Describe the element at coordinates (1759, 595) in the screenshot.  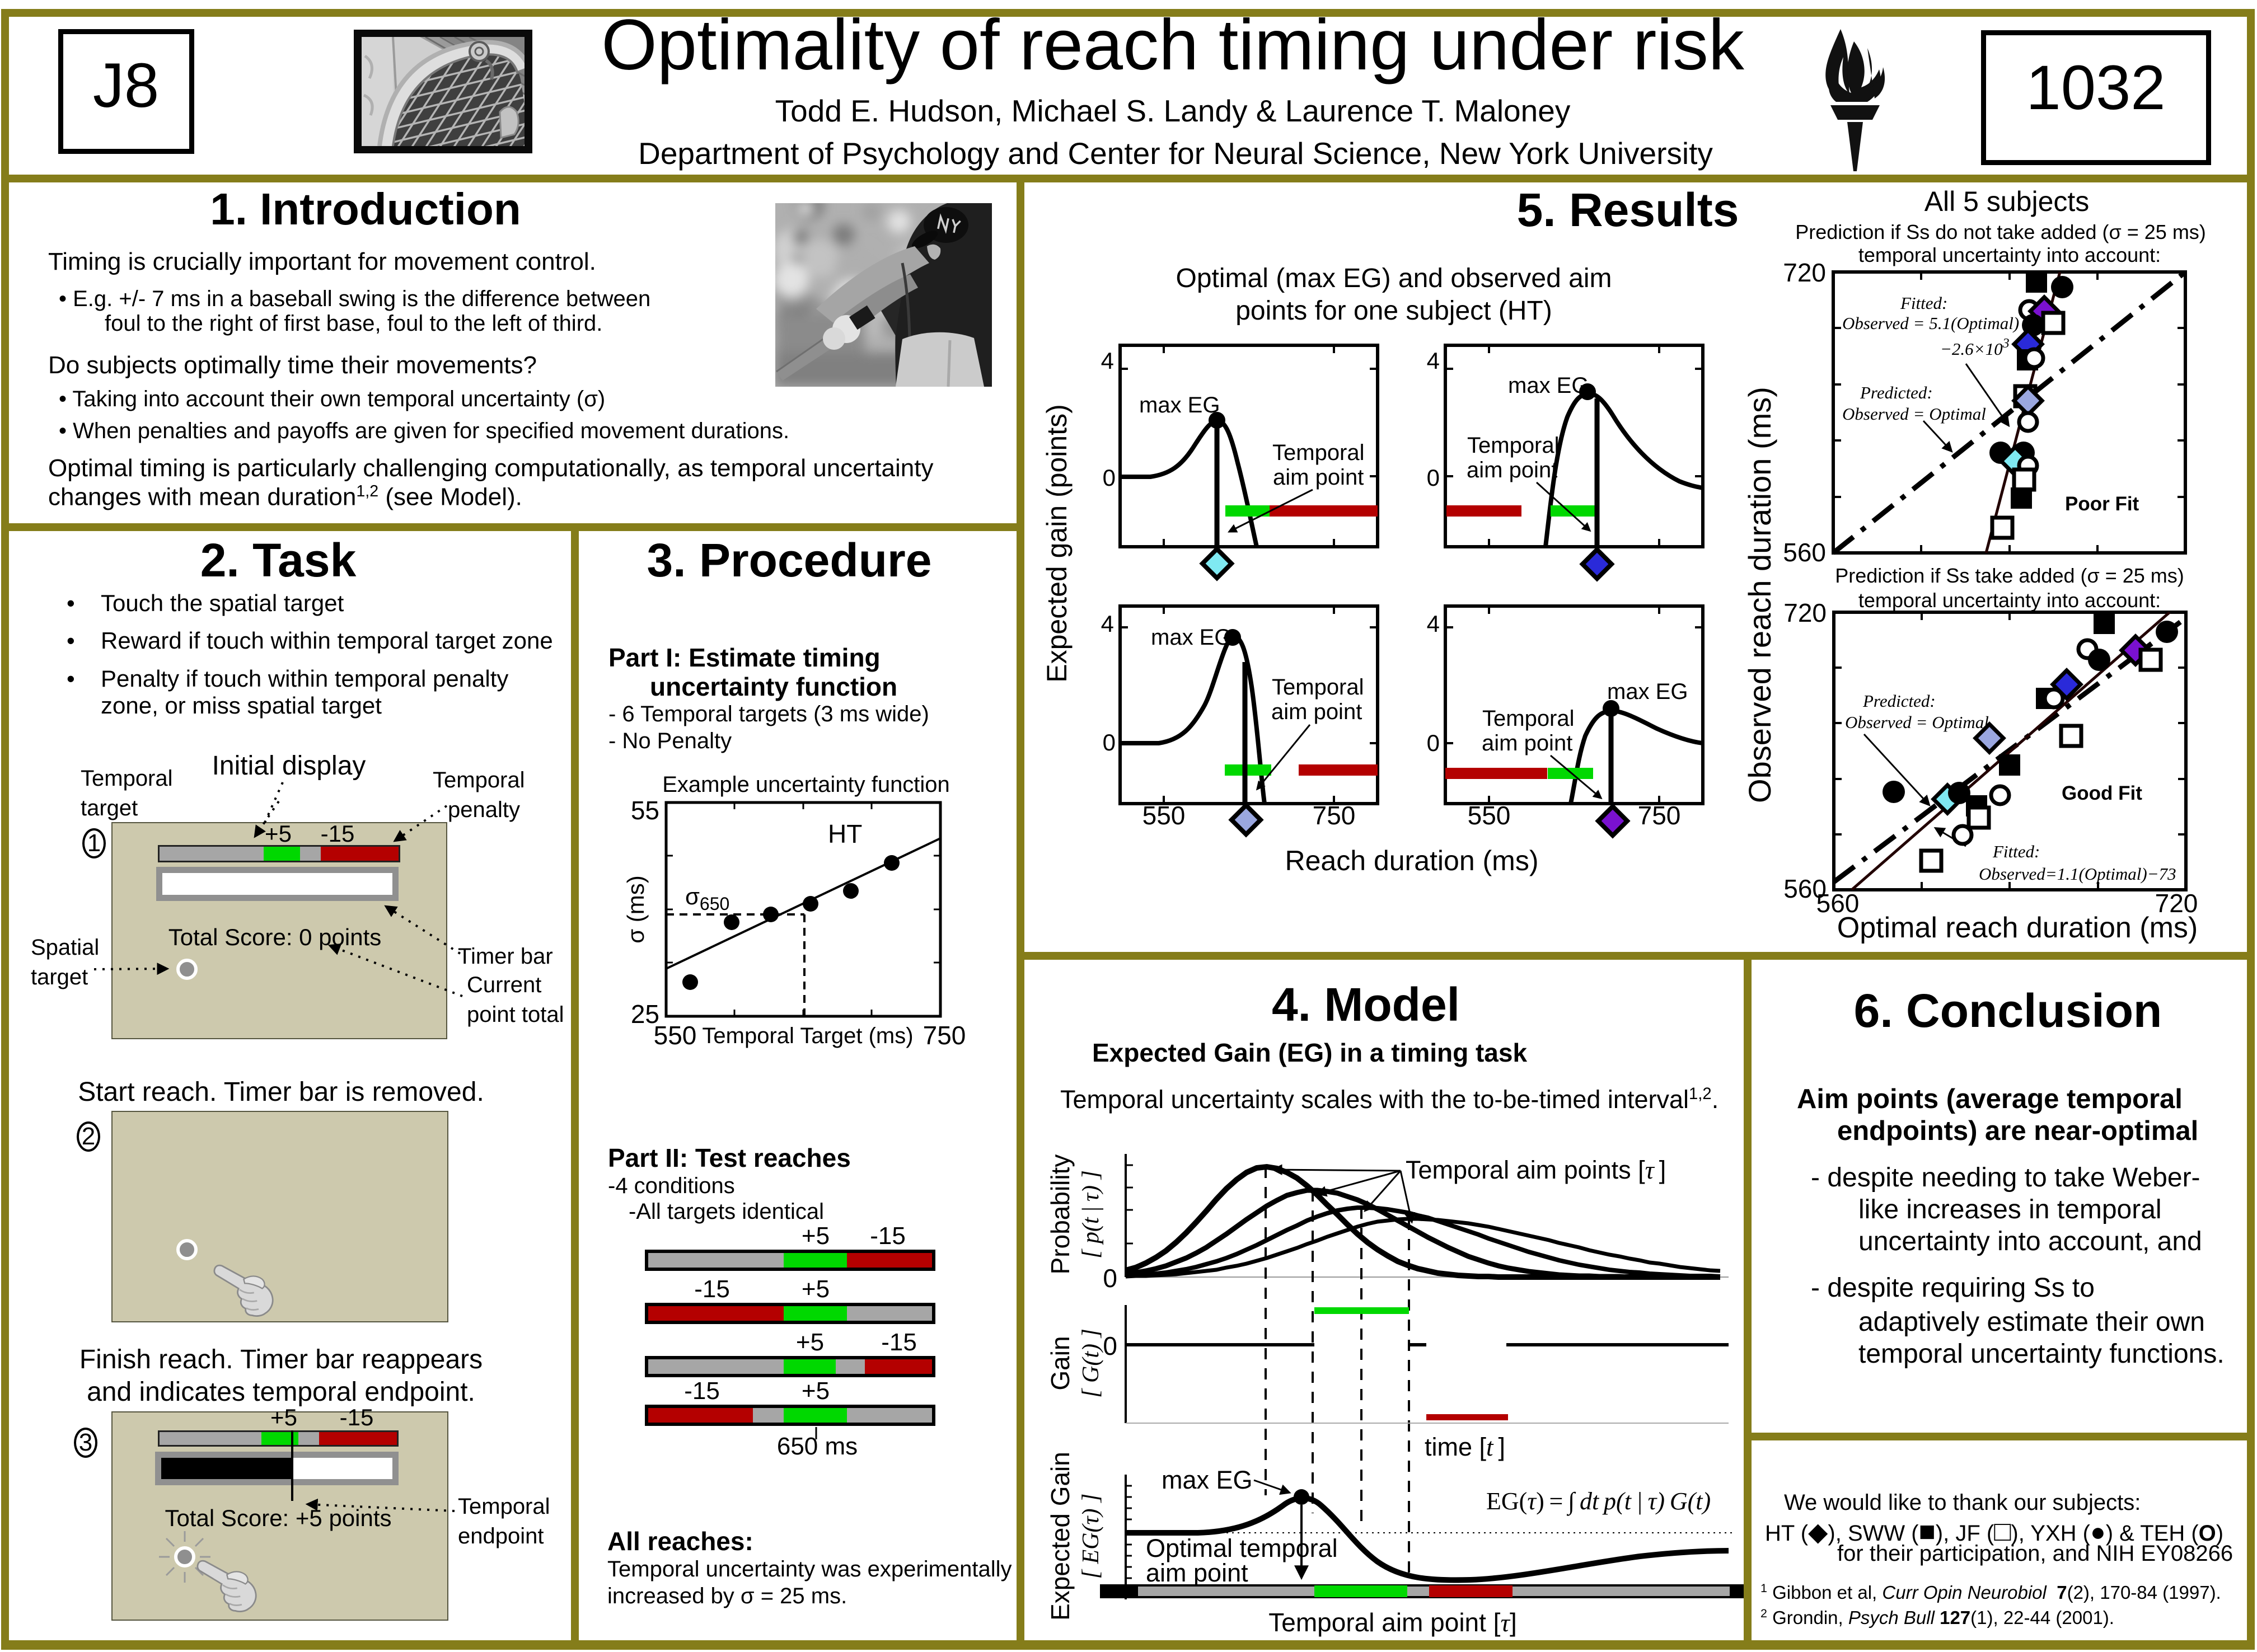
I see `svg-text: Observed reach duration (ms)` at that location.